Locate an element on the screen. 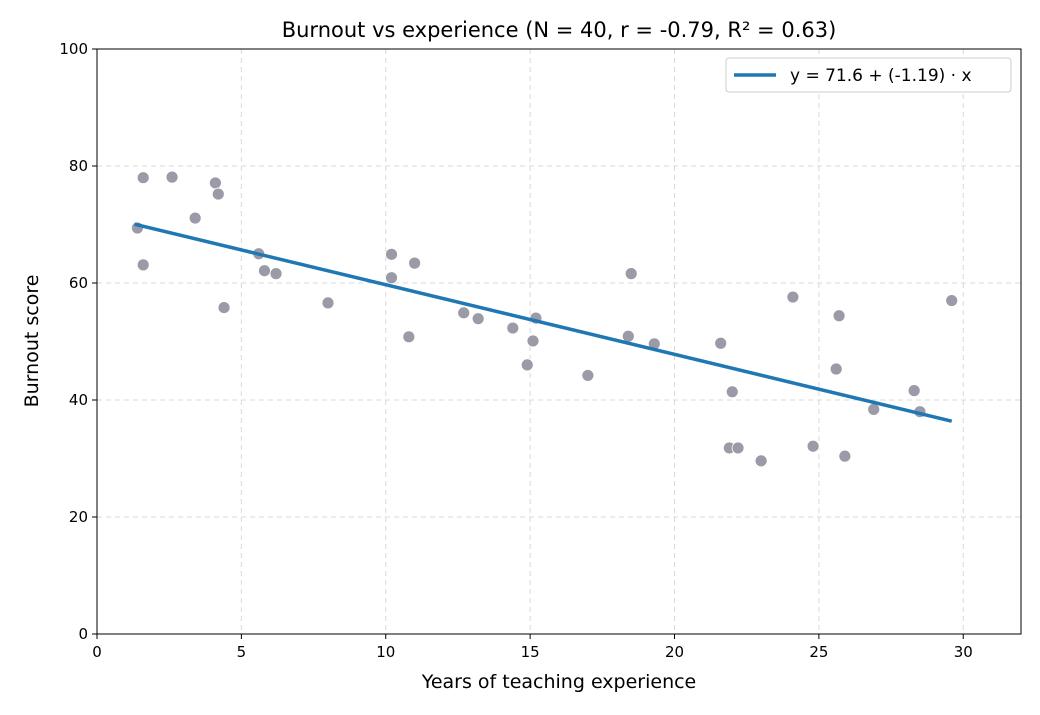  y-axis-label: Burnout score is located at coordinates (32, 341).